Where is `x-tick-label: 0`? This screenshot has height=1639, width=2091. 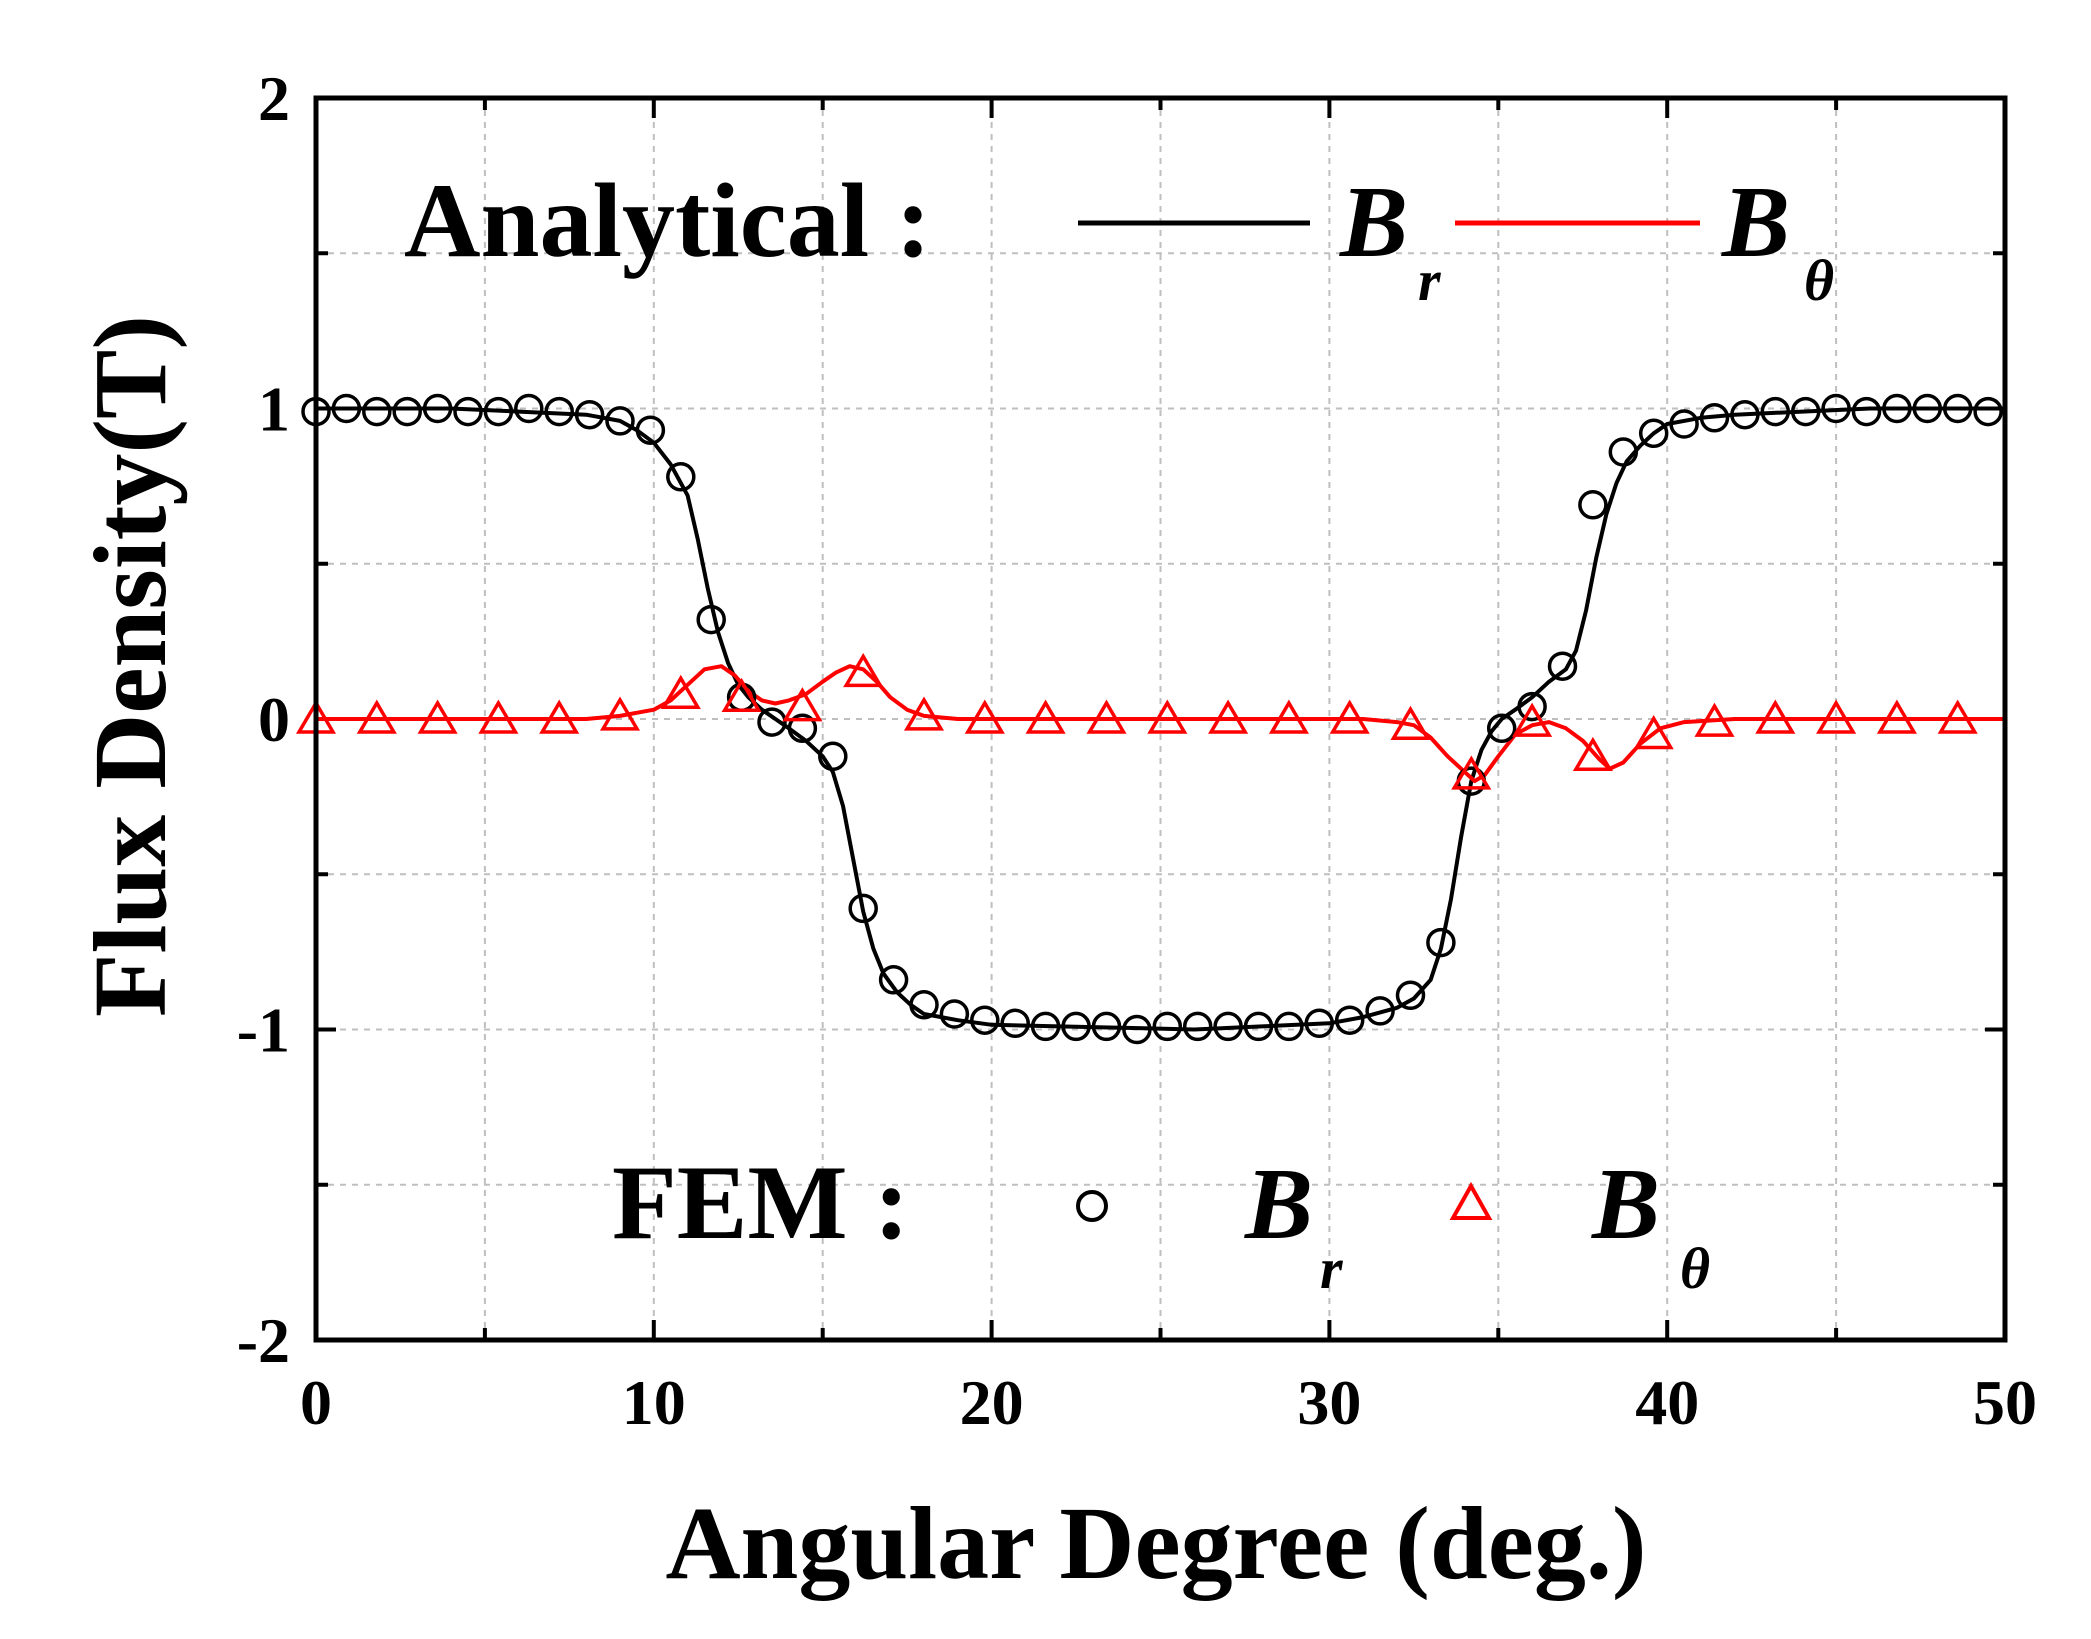
x-tick-label: 0 is located at coordinates (316, 1402).